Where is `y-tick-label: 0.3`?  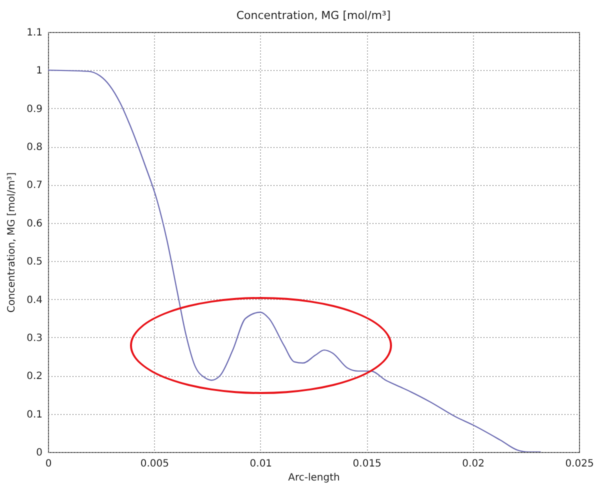 y-tick-label: 0.3 is located at coordinates (34, 338).